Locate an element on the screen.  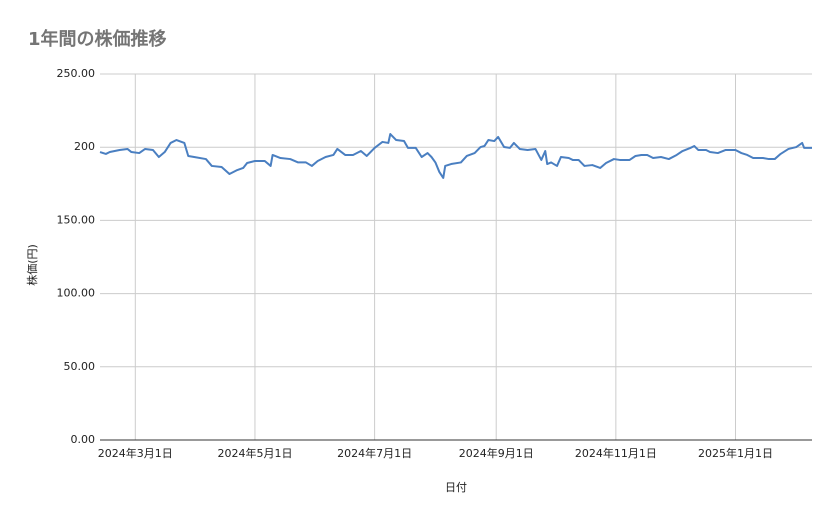
x-tick-label: 2024年7月1日 is located at coordinates (374, 453).